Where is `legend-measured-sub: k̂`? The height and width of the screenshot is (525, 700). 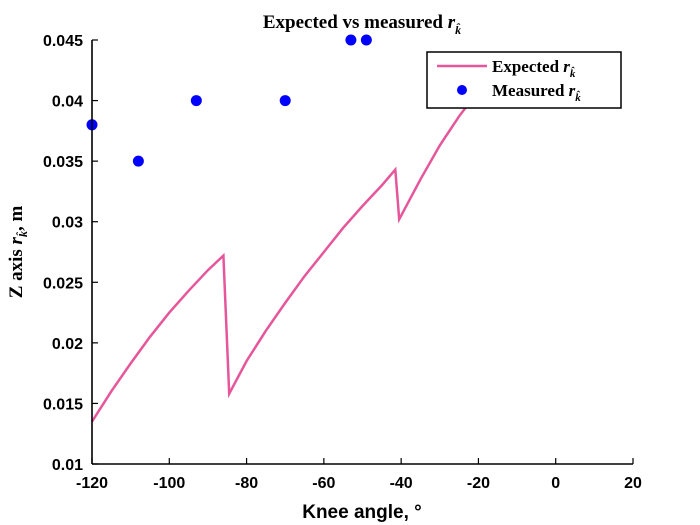 legend-measured-sub: k̂ is located at coordinates (578, 97).